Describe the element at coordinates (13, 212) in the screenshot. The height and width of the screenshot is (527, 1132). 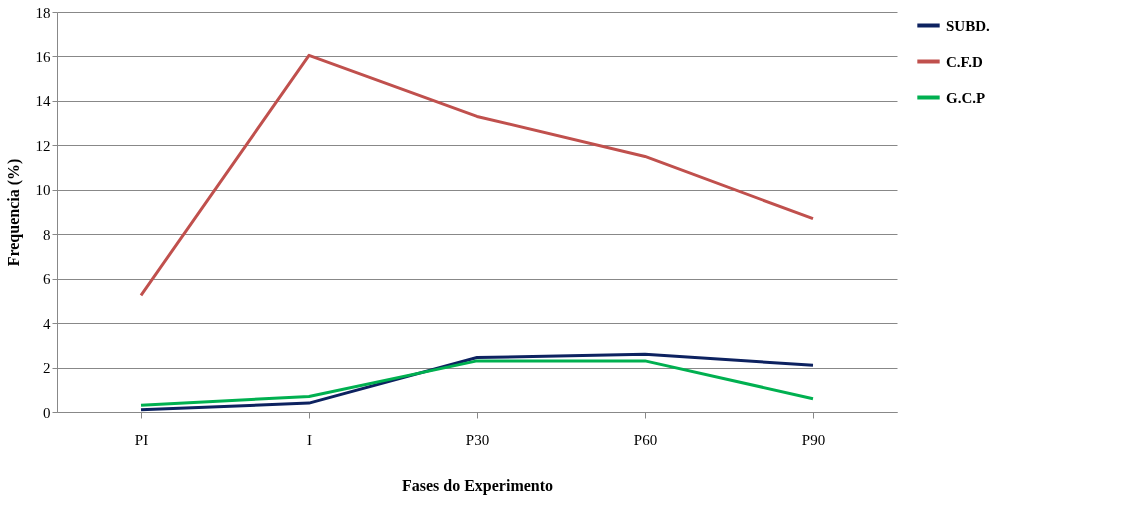
I see `y-axis-title: Frequencia (%)` at that location.